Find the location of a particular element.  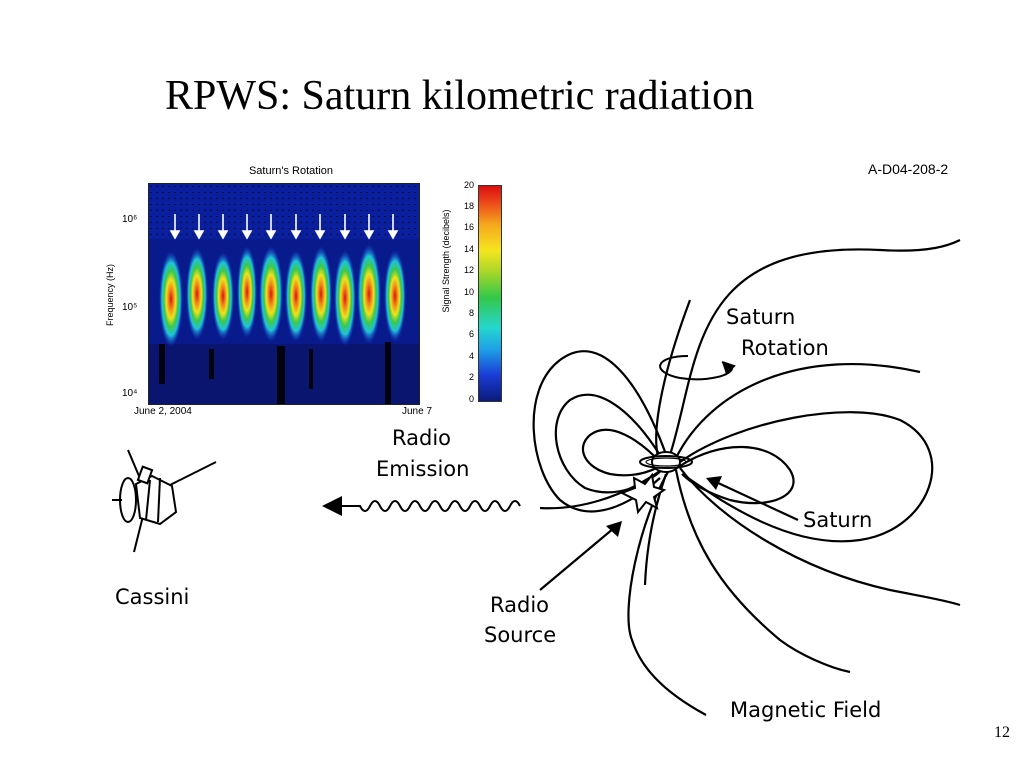

colorbar-tick: 10 is located at coordinates (468, 292).